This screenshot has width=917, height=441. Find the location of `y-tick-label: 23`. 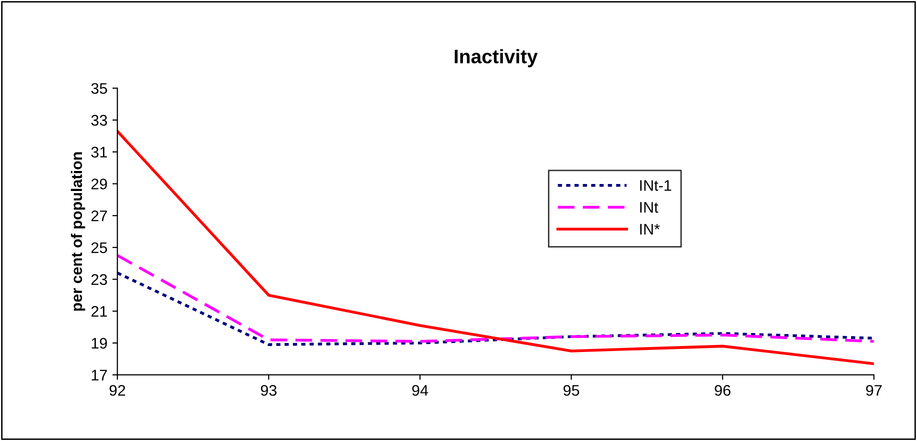

y-tick-label: 23 is located at coordinates (99, 279).